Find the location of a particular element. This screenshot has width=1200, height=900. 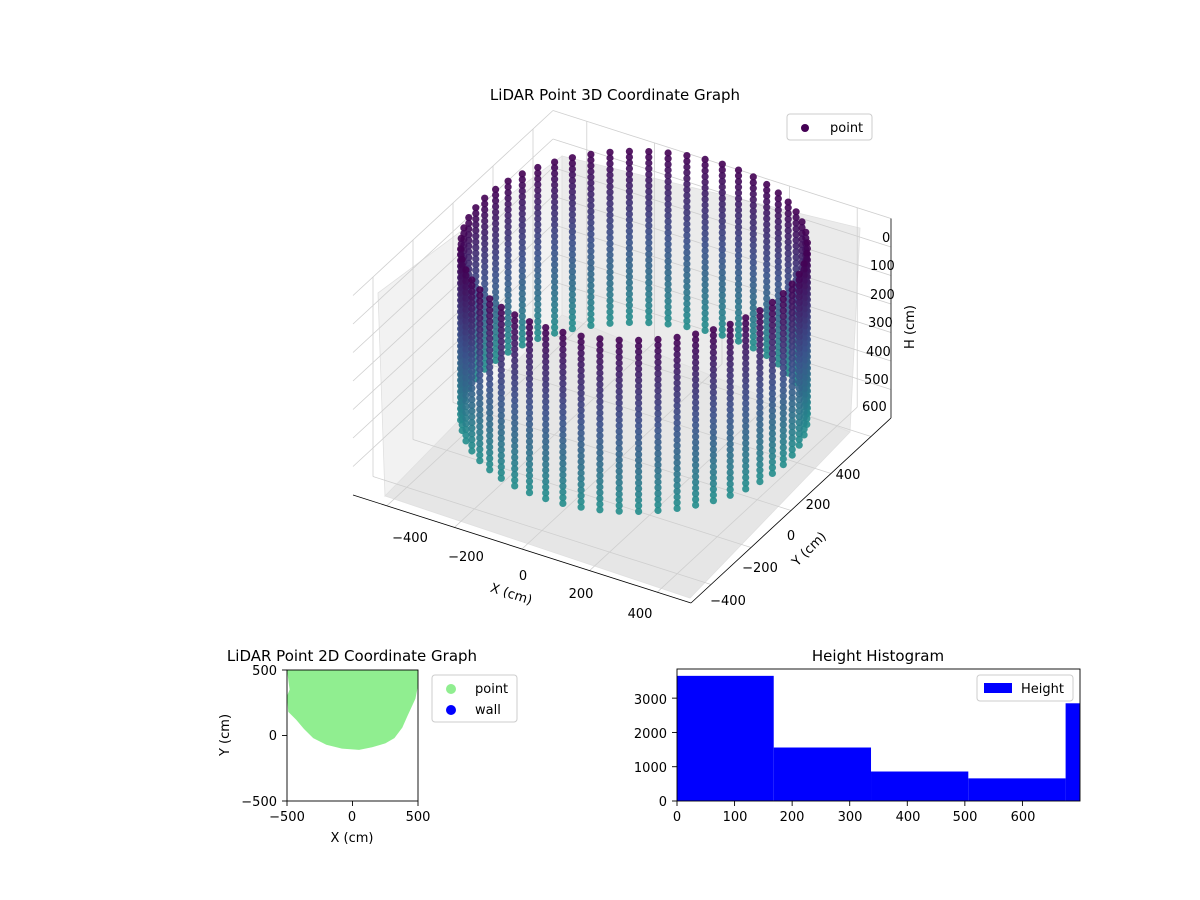

y-tick-label: −200 is located at coordinates (760, 568).